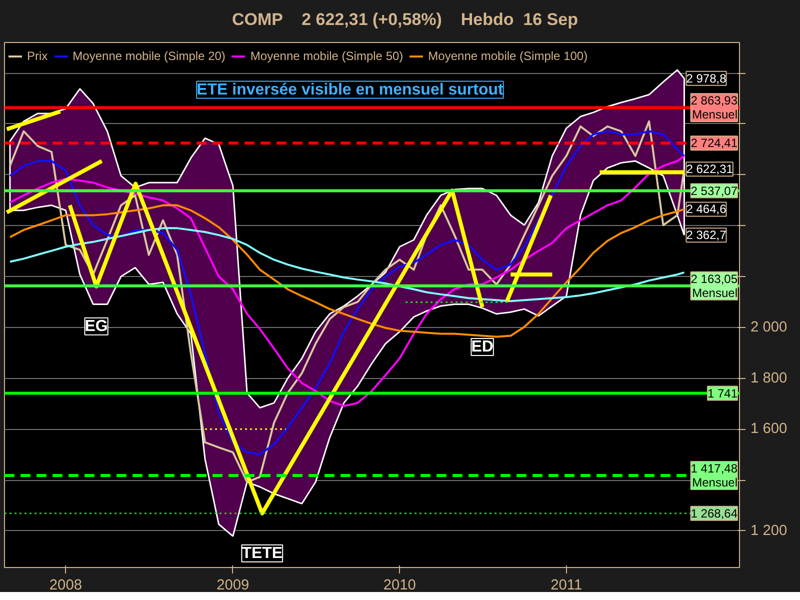  I want to click on annotation: 2 362,7, so click(706, 235).